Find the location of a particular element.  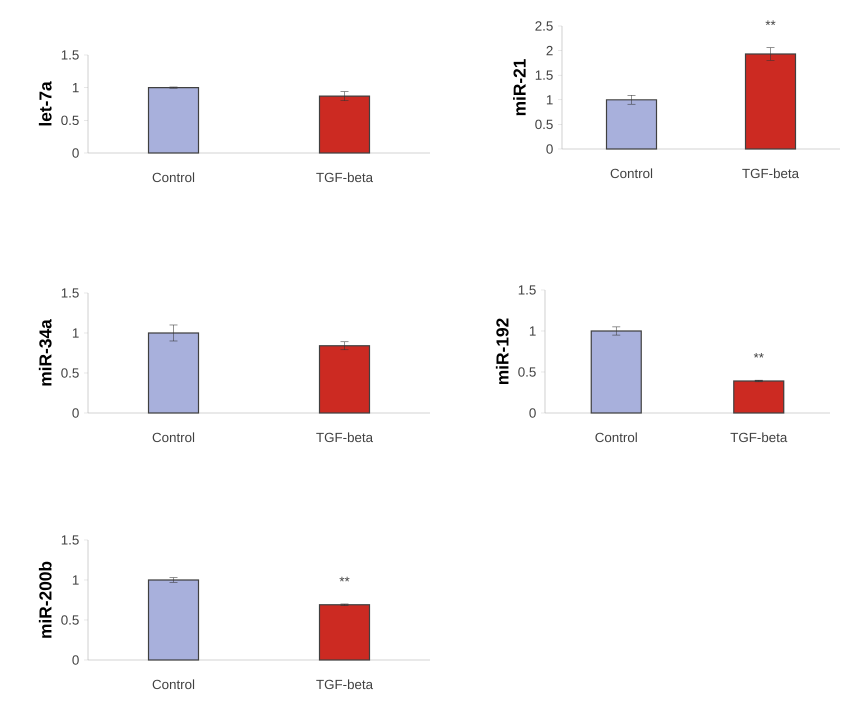

y-tick-label: 2 is located at coordinates (549, 51).